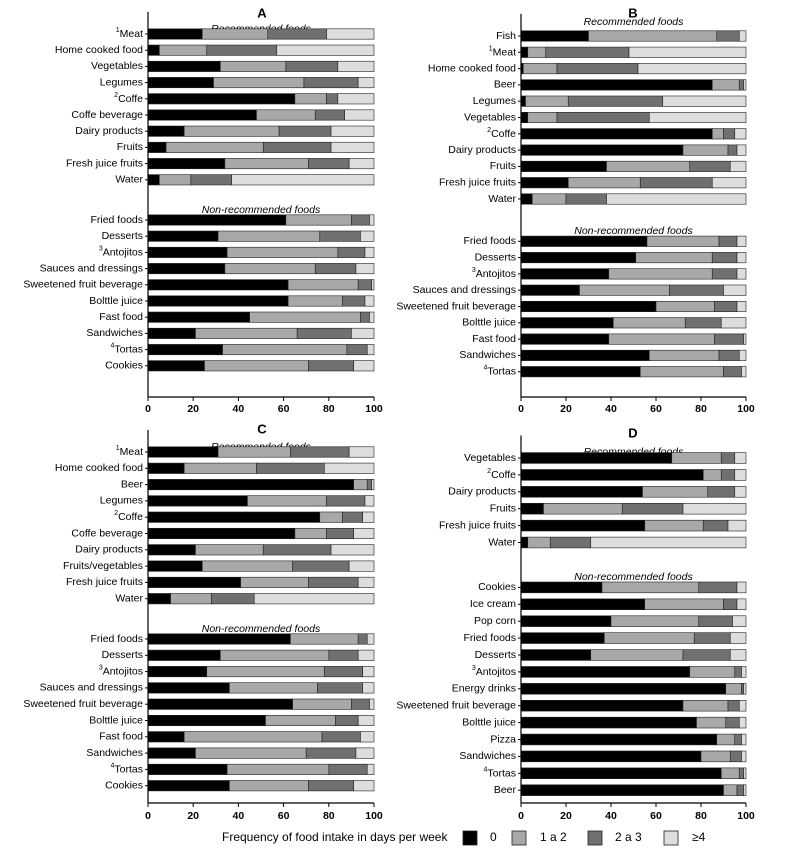 The height and width of the screenshot is (853, 792). What do you see at coordinates (116, 220) in the screenshot?
I see `row-label: Fried foods` at bounding box center [116, 220].